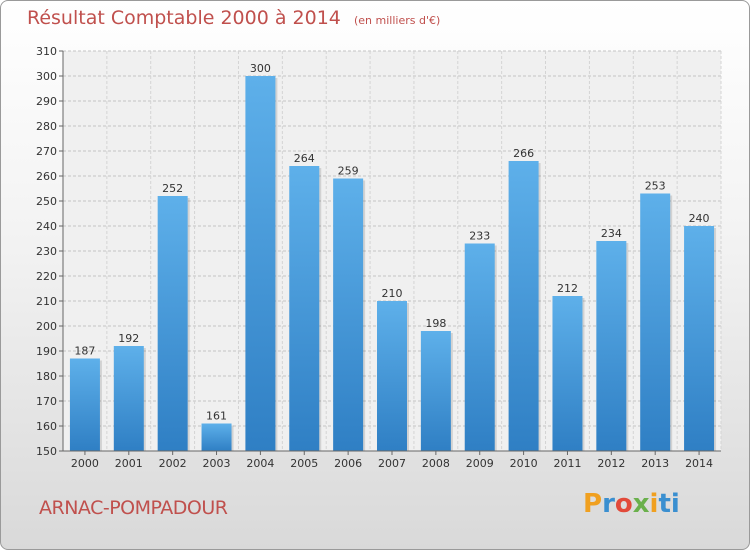  I want to click on x-tick-label: 2011, so click(567, 463).